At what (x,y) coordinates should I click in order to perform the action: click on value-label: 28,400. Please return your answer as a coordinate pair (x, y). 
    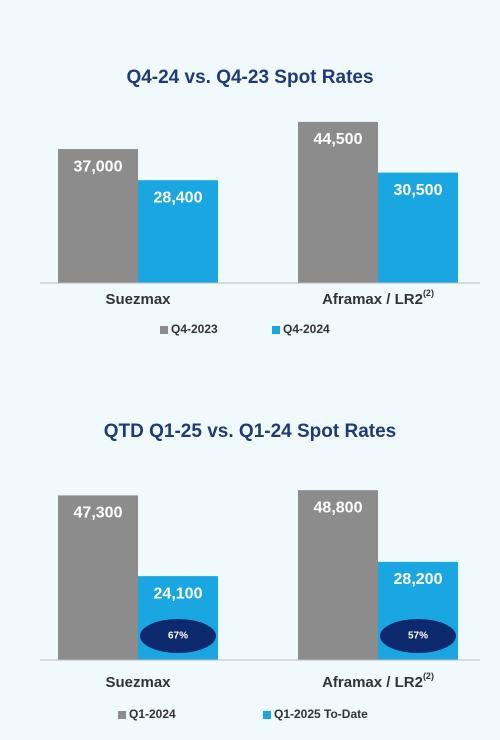
    Looking at the image, I should click on (178, 197).